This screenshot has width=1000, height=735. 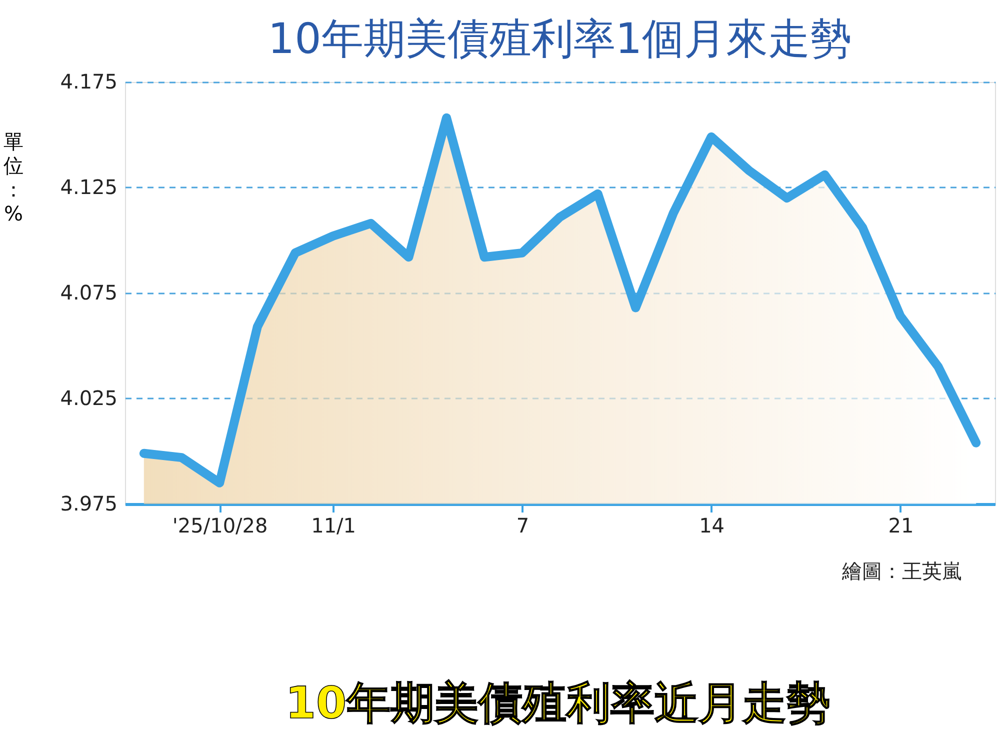 What do you see at coordinates (89, 82) in the screenshot?
I see `y-tick-label: 4.175` at bounding box center [89, 82].